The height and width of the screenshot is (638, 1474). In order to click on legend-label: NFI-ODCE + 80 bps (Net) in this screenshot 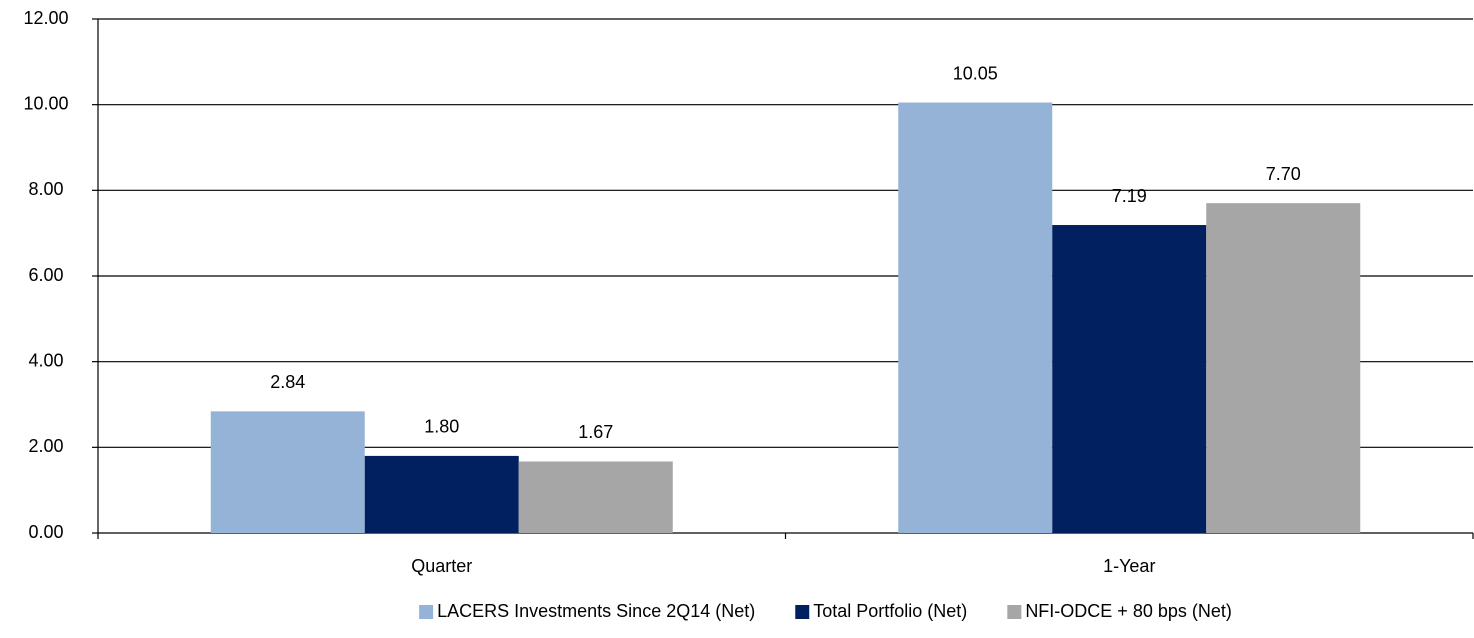, I will do `click(1128, 611)`.